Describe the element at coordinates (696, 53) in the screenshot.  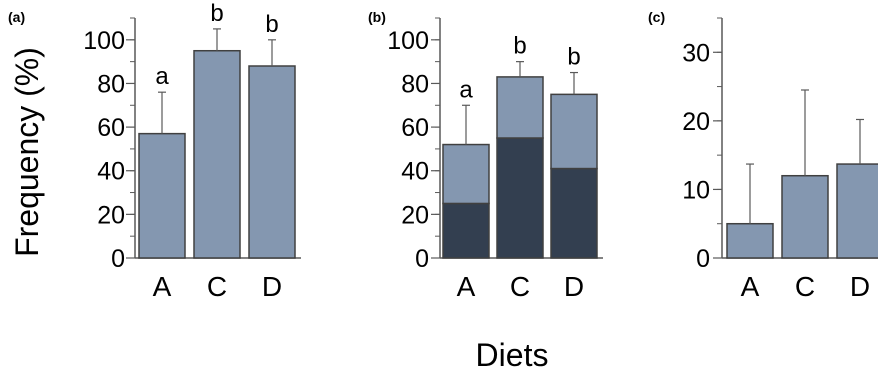
I see `y-tick-label: 30` at that location.